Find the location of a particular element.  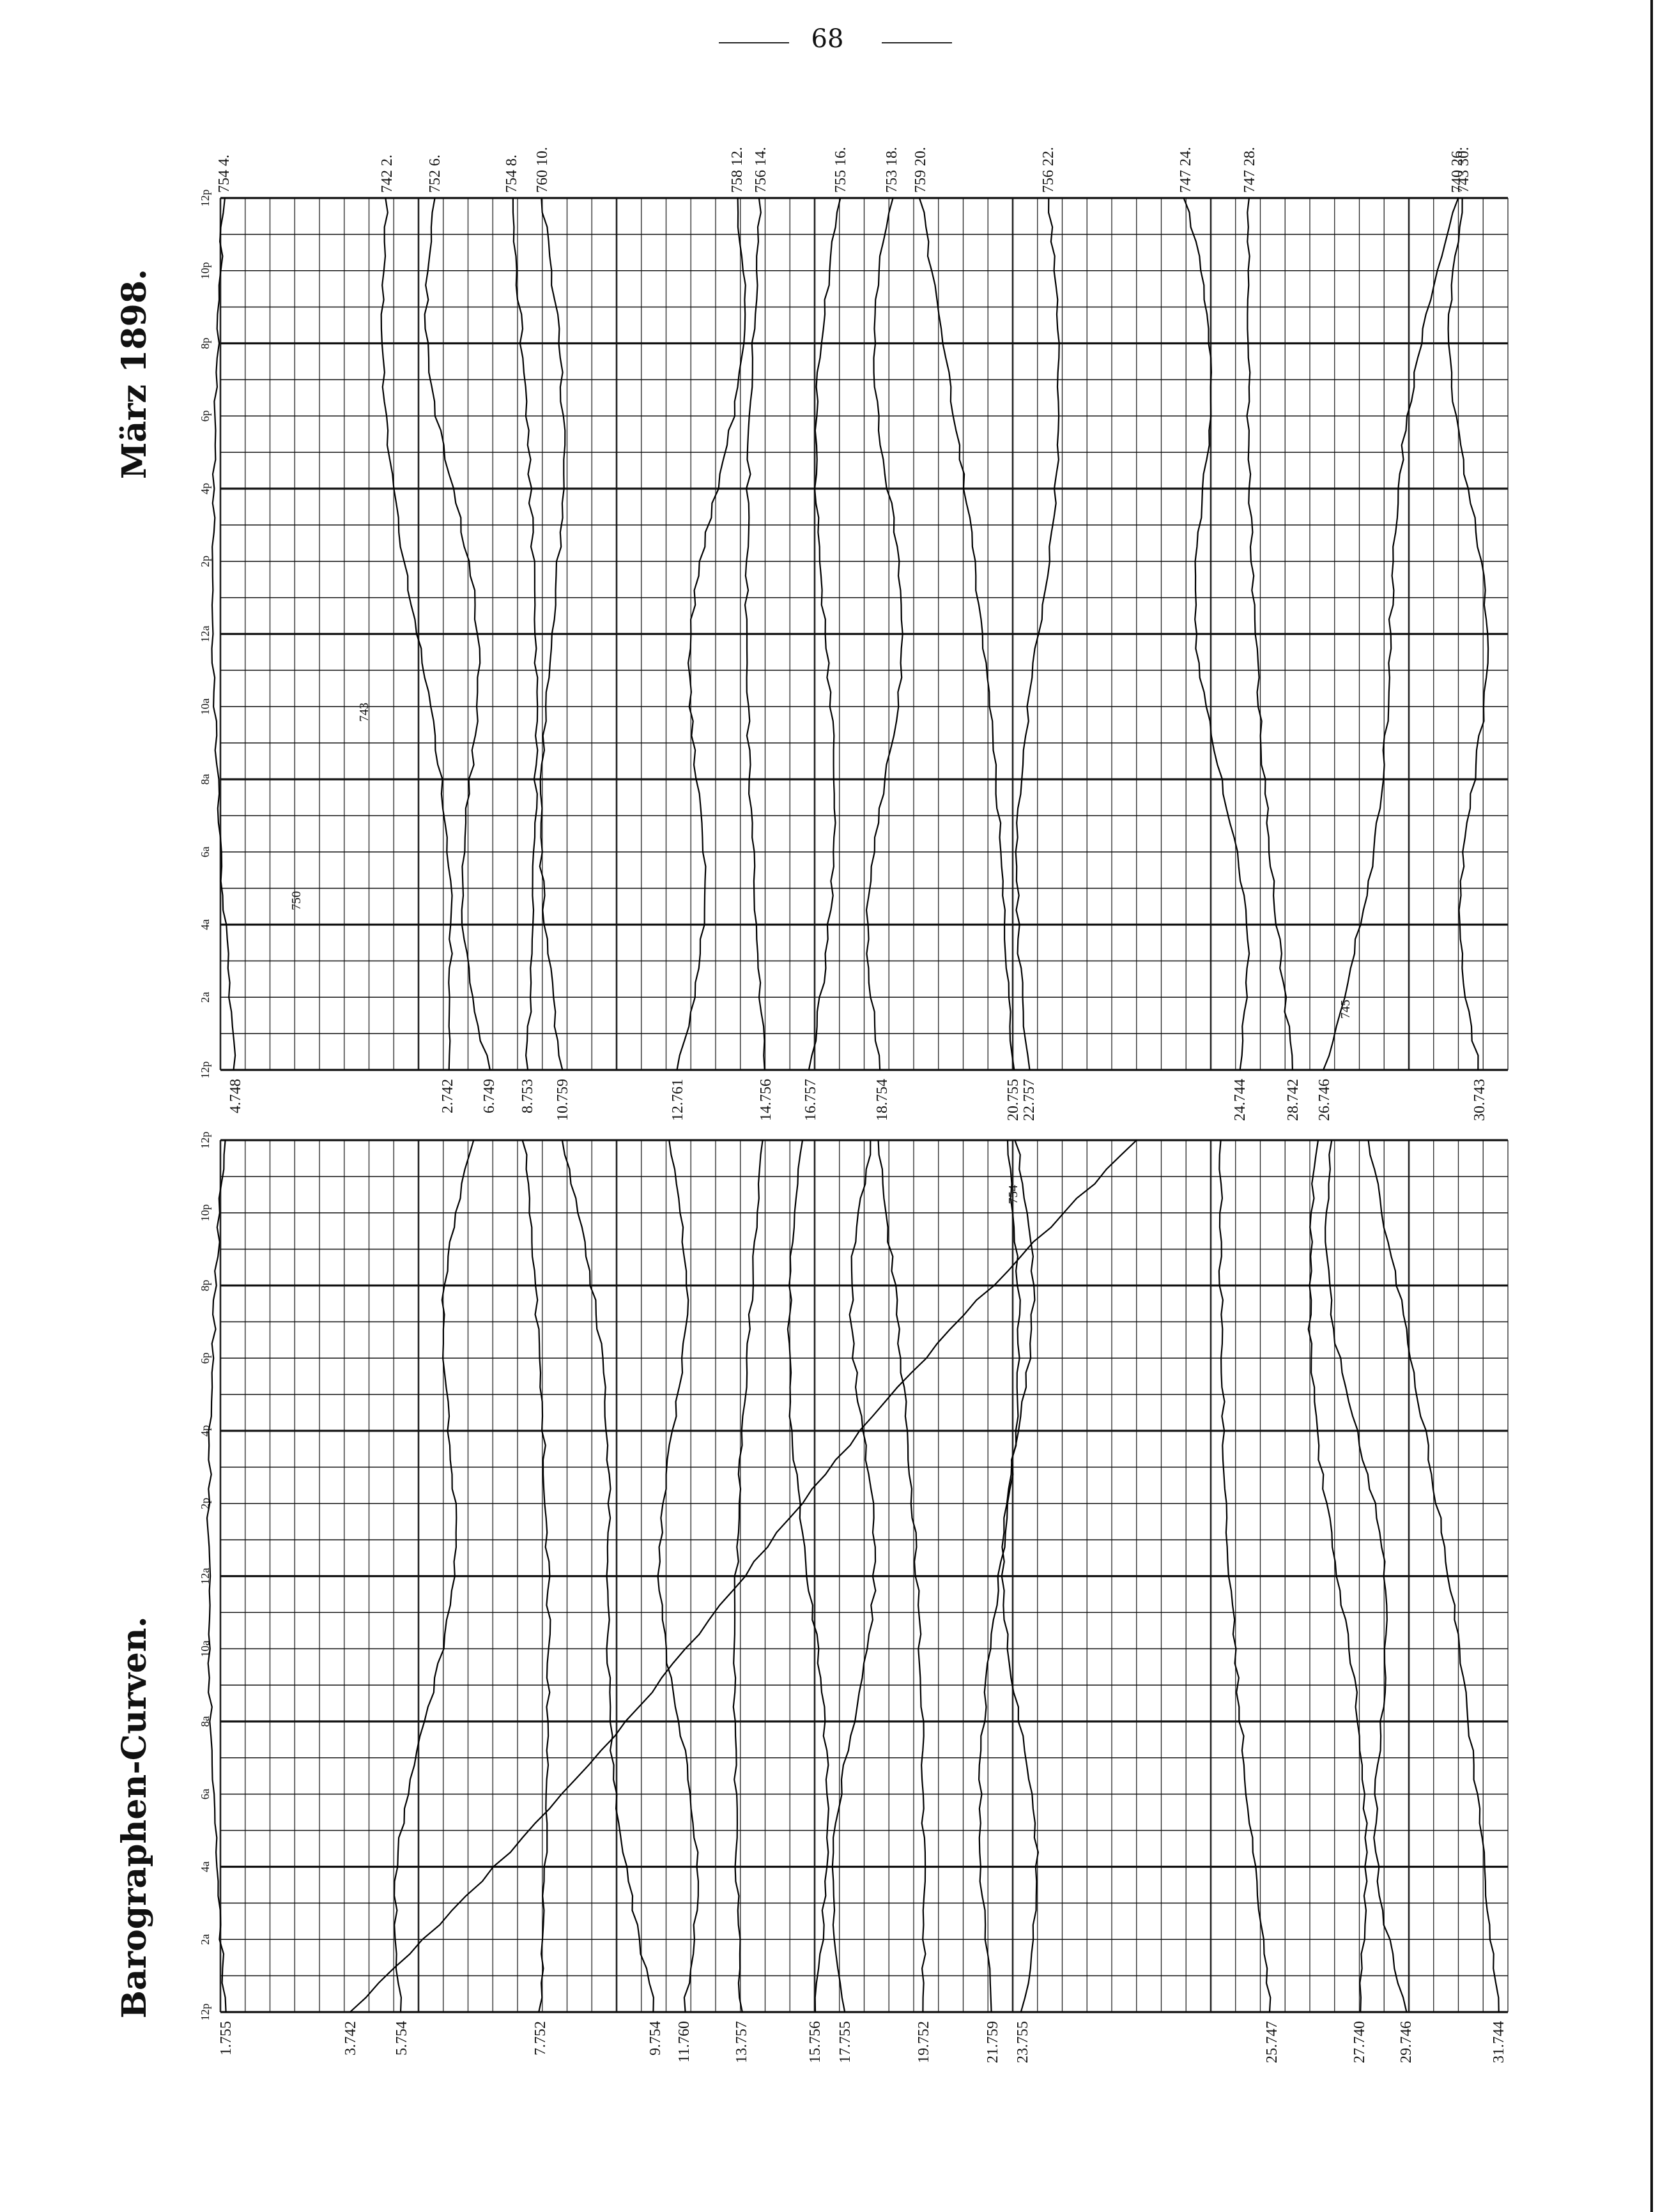

series-end-label: 742 2. is located at coordinates (387, 174).